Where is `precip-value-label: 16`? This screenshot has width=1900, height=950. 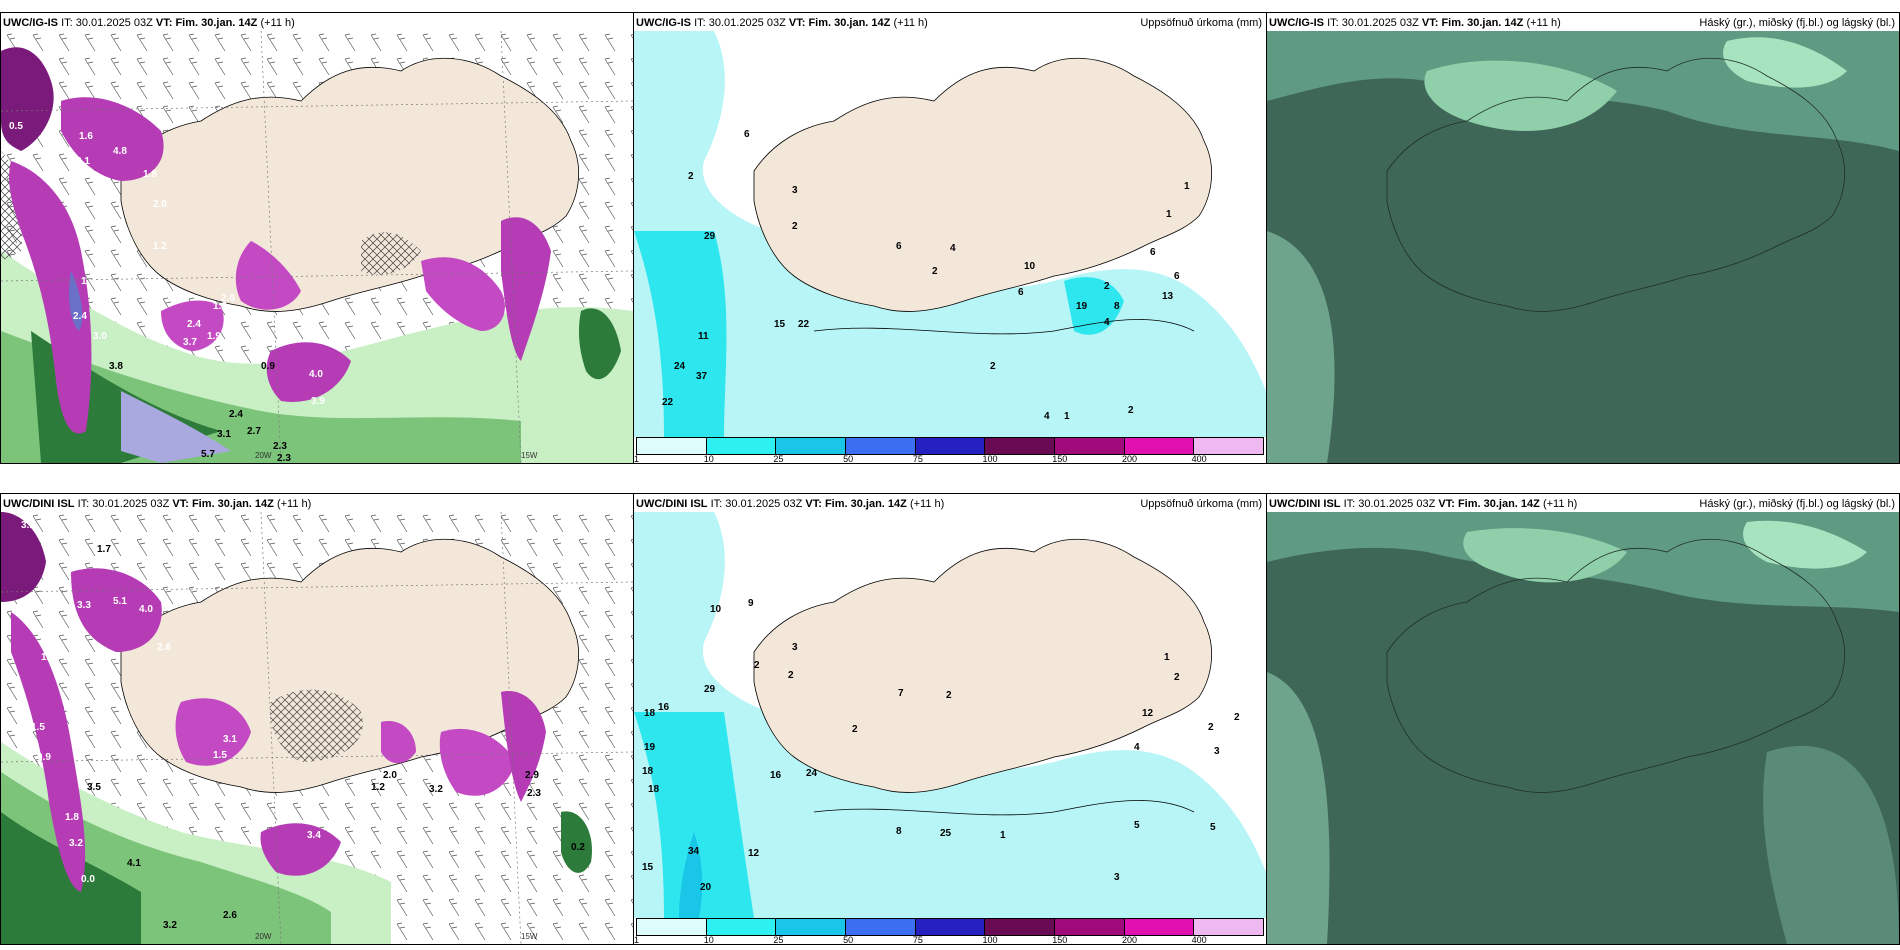
precip-value-label: 16 is located at coordinates (776, 775).